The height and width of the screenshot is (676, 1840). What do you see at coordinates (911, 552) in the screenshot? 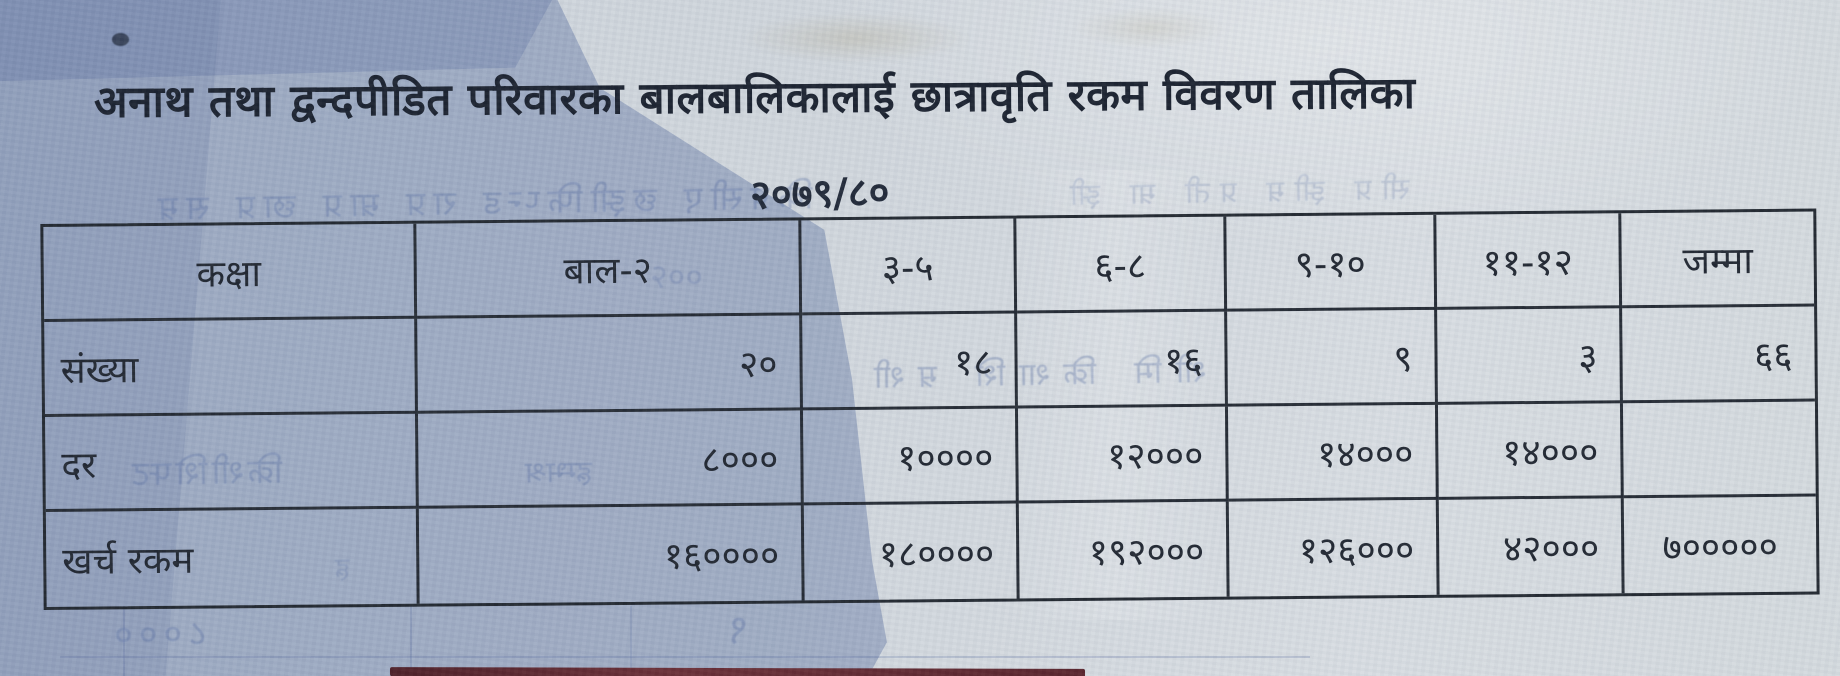
I see `table-cell: १८००००` at bounding box center [911, 552].